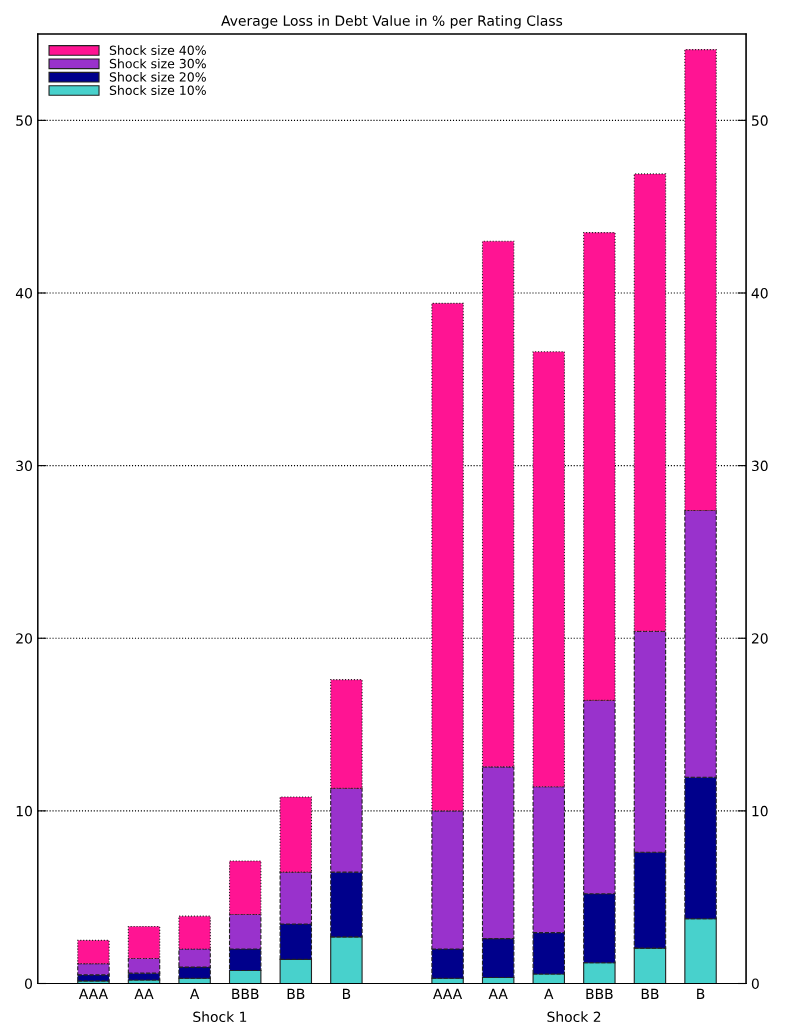 This screenshot has width=787, height=1032. Describe the element at coordinates (157, 77) in the screenshot. I see `legend-label: Shock size 20%` at that location.